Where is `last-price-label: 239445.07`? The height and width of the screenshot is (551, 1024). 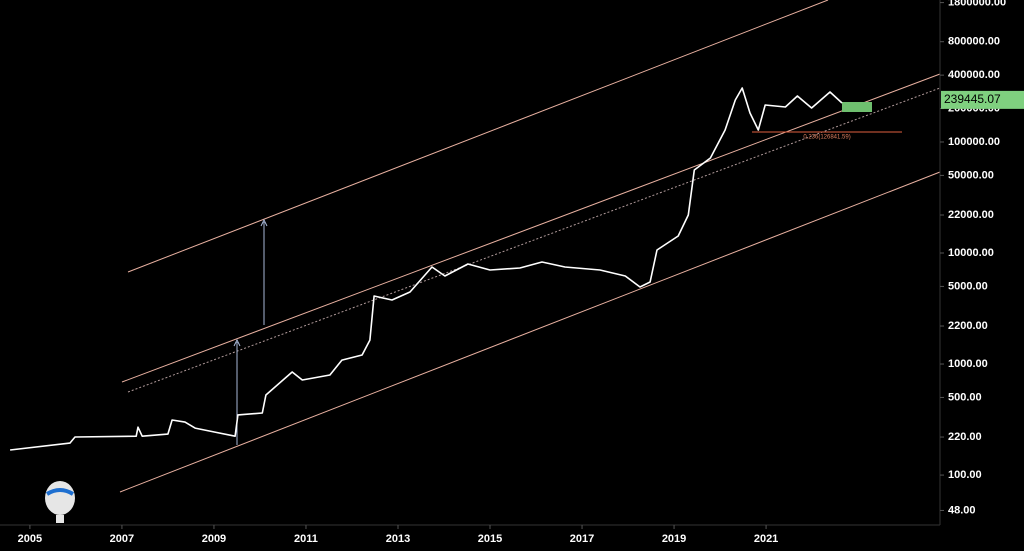 last-price-label: 239445.07 is located at coordinates (972, 99).